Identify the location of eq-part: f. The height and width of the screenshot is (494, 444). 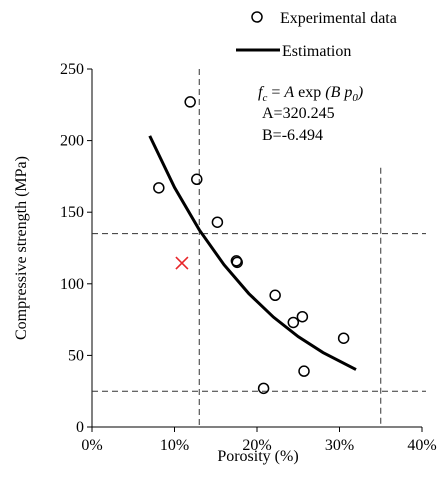
(261, 92).